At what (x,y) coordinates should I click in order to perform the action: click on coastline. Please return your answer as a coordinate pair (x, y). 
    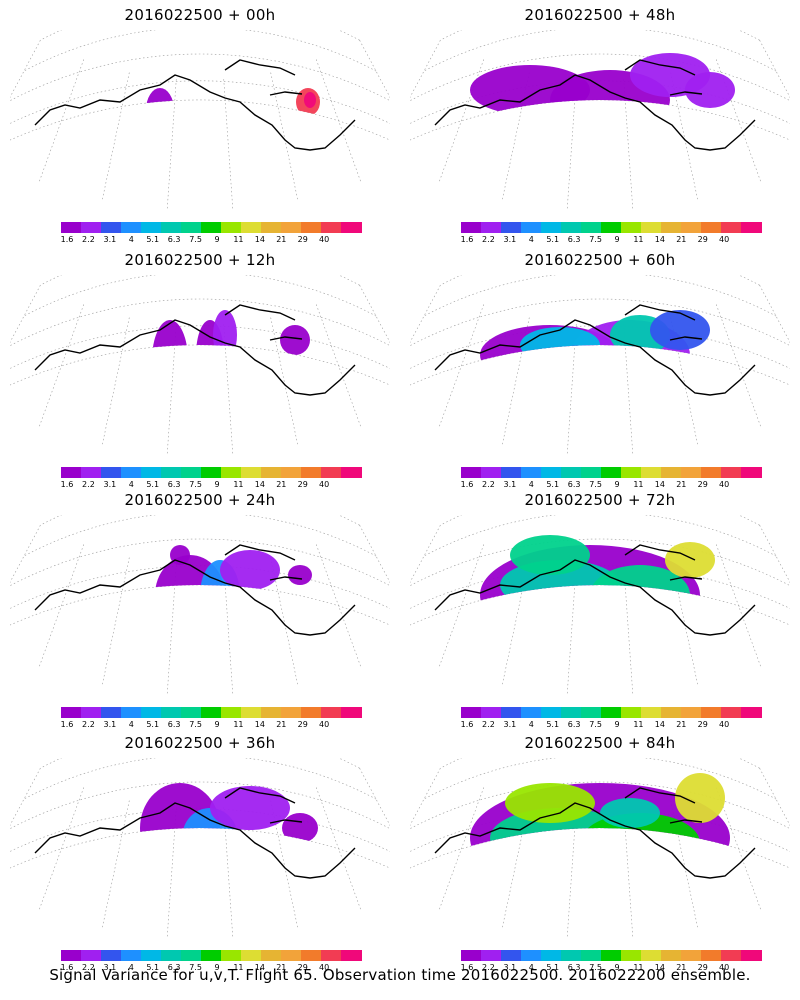
    Looking at the image, I should click on (595, 833).